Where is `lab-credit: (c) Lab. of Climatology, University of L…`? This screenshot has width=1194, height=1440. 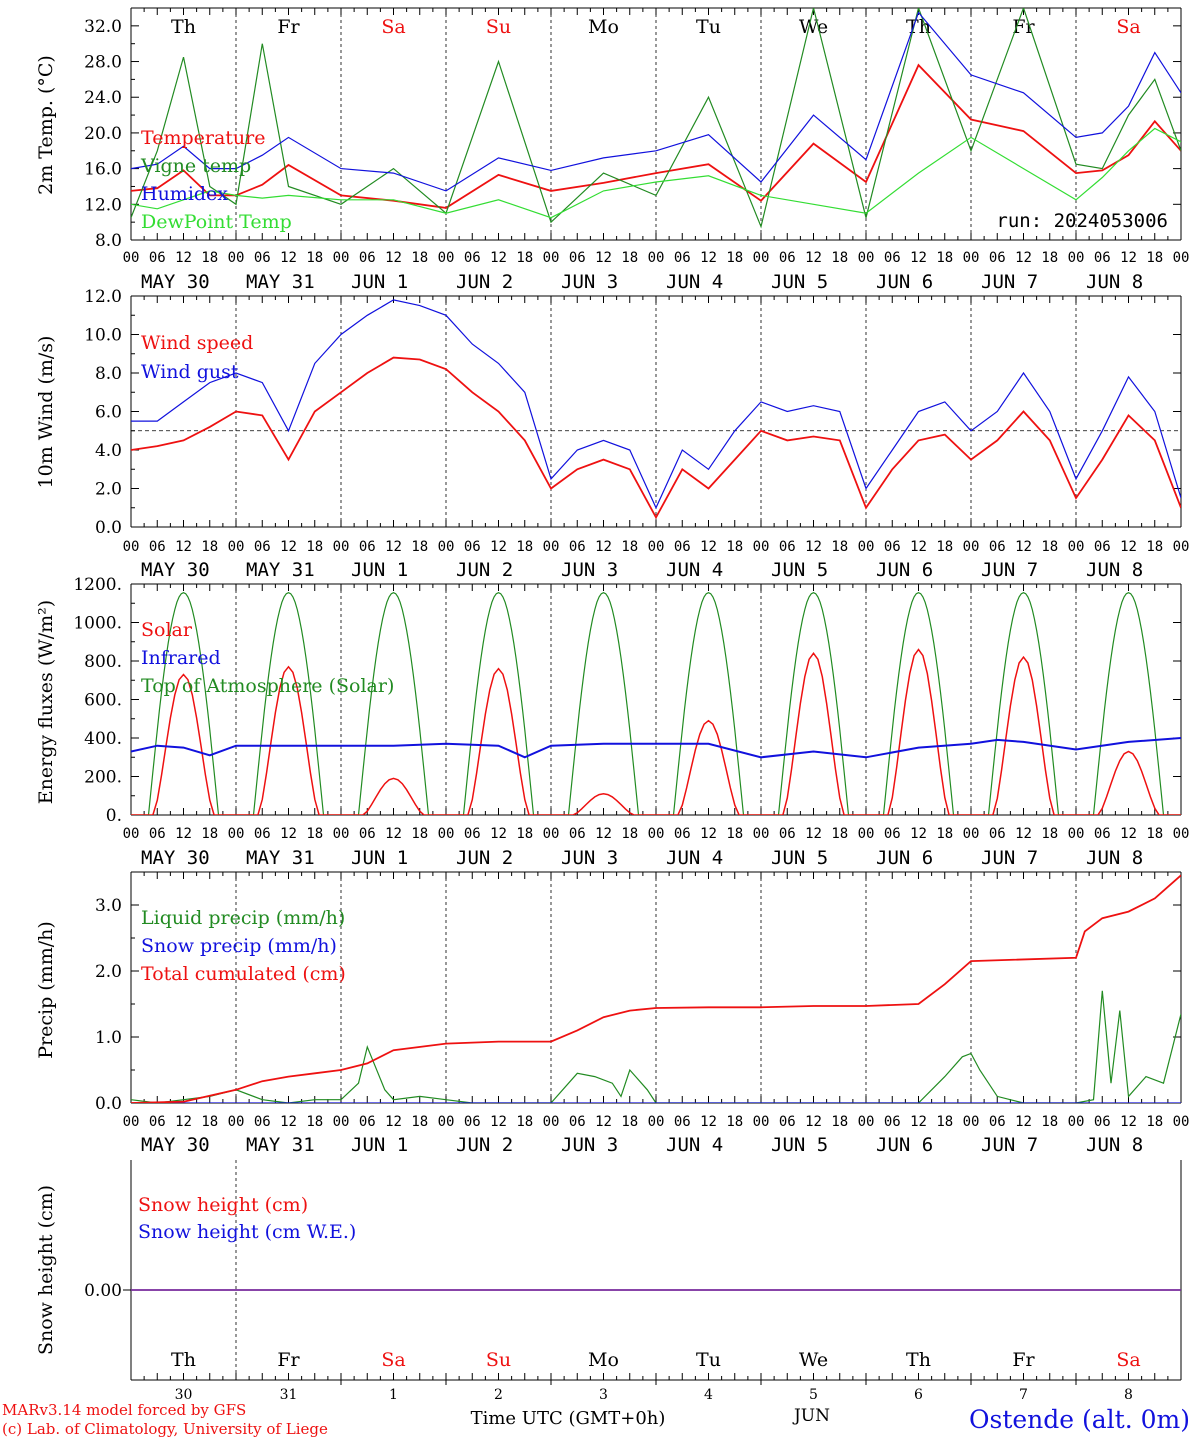 lab-credit: (c) Lab. of Climatology, University of L… is located at coordinates (165, 1429).